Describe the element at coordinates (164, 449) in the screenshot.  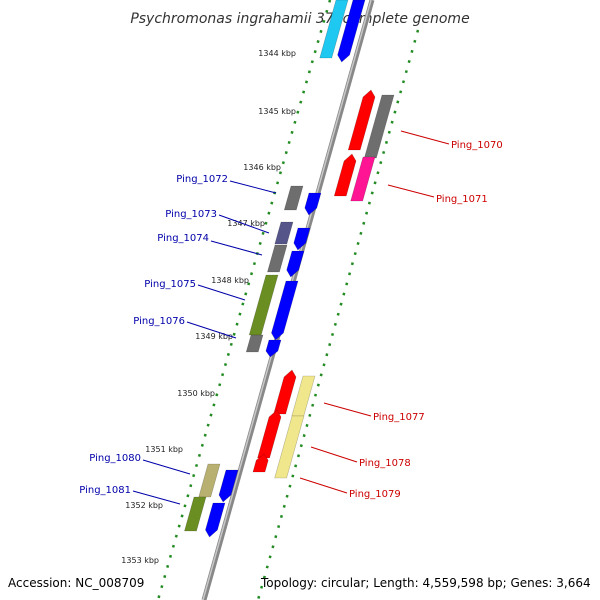
I see `tick-label: 1351 kbp` at that location.